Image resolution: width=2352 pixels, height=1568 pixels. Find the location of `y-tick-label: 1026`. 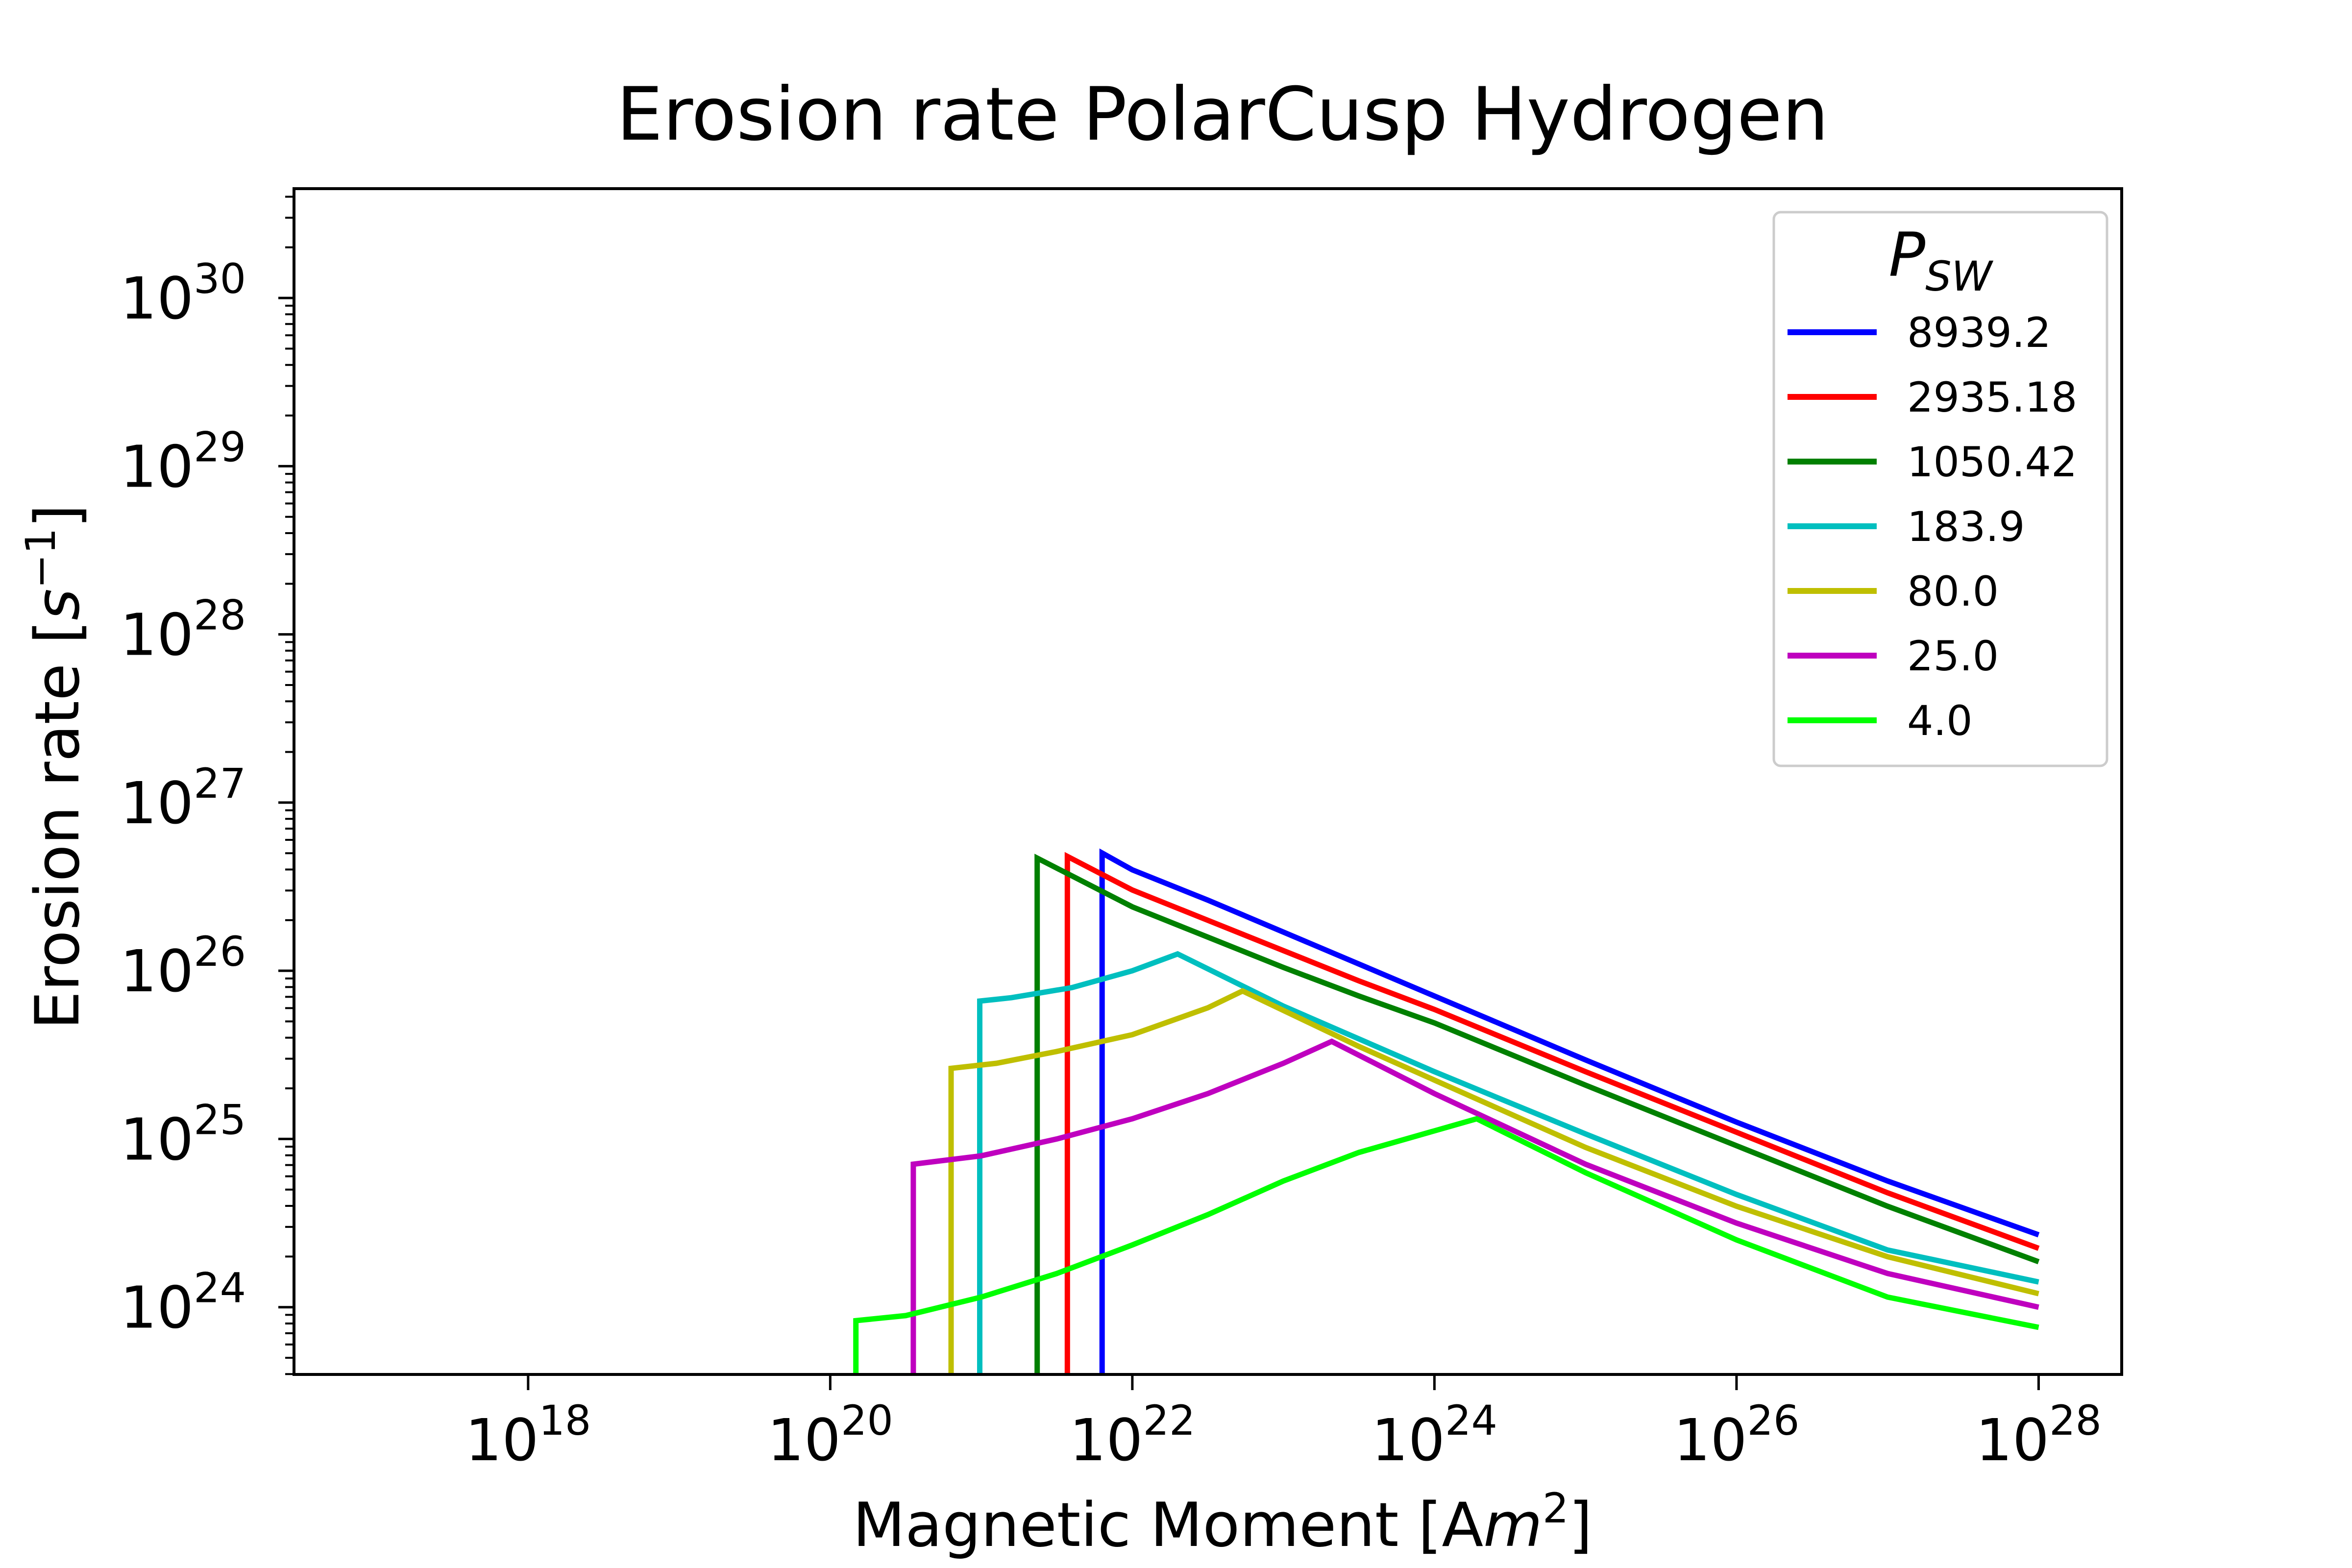

y-tick-label: 1026 is located at coordinates (183, 966).